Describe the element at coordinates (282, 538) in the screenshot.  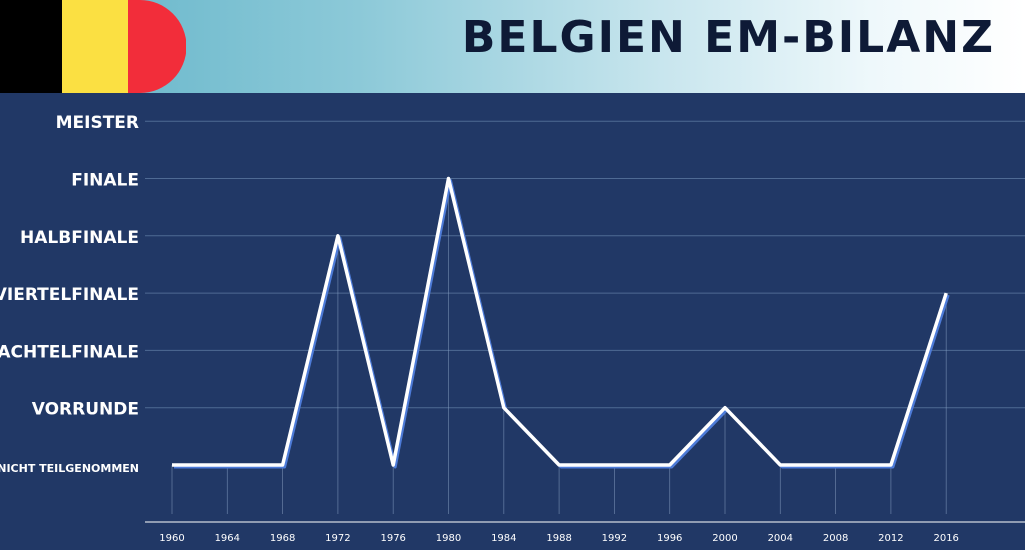
I see `x-tick-label: 1968` at that location.